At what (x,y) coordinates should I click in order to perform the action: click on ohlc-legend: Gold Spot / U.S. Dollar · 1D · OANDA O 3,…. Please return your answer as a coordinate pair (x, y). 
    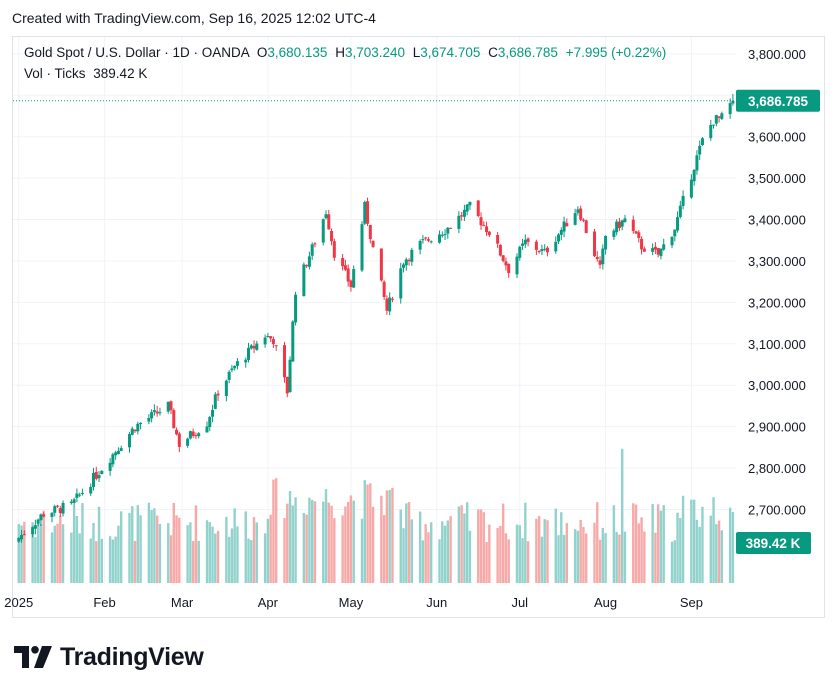
    Looking at the image, I should click on (345, 52).